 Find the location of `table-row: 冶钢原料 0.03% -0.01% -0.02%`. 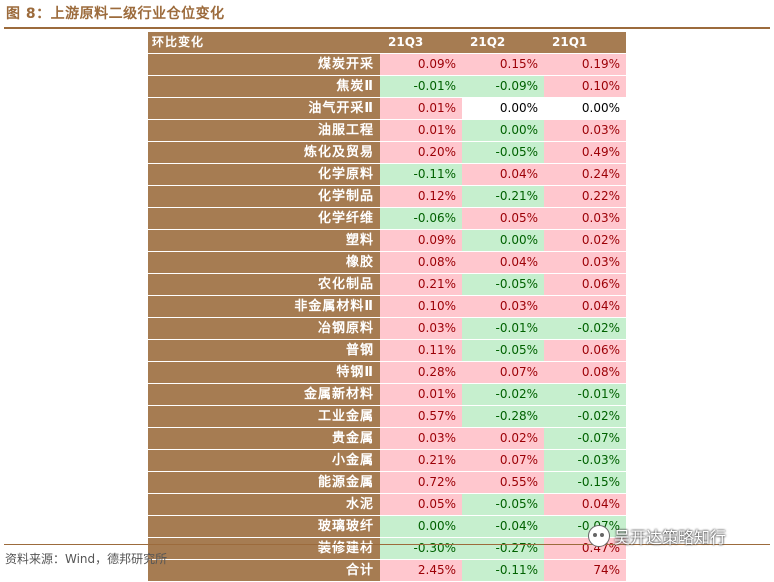

table-row: 冶钢原料 0.03% -0.01% -0.02% is located at coordinates (387, 328).